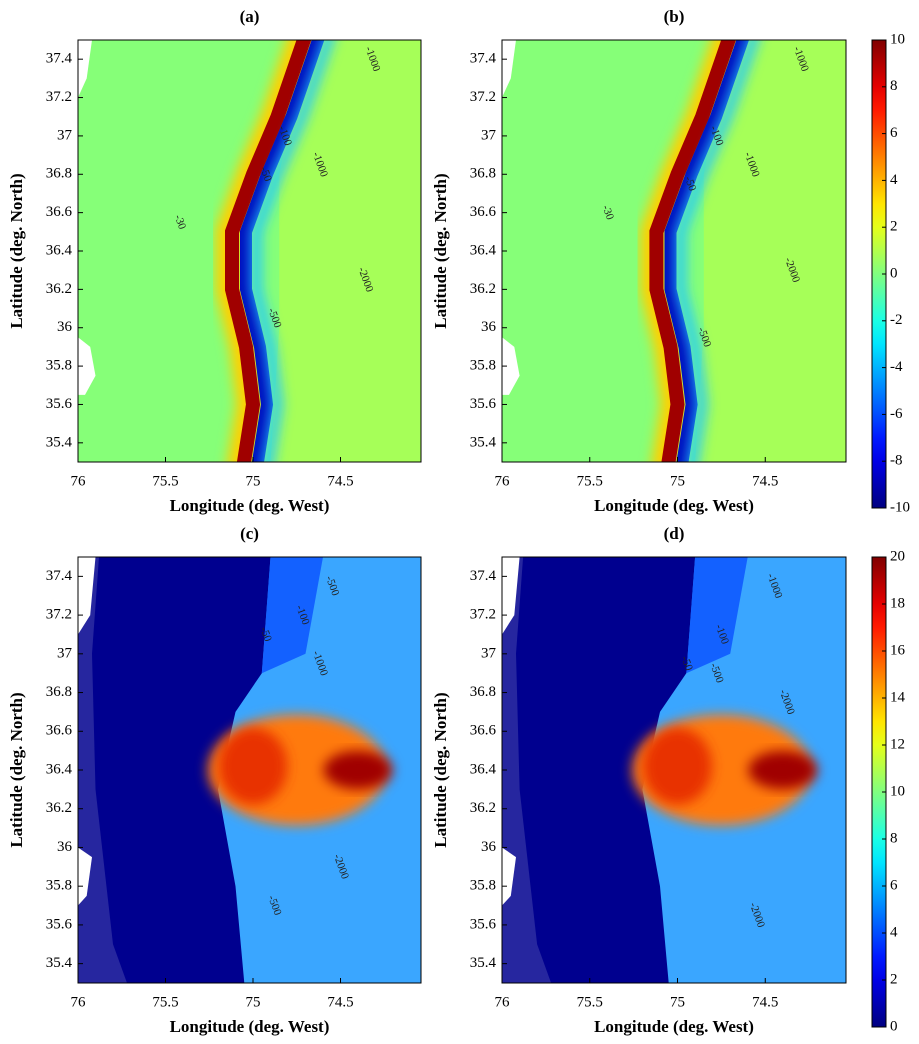 The width and height of the screenshot is (919, 1044). I want to click on y-tick-label: 35.8, so click(483, 886).